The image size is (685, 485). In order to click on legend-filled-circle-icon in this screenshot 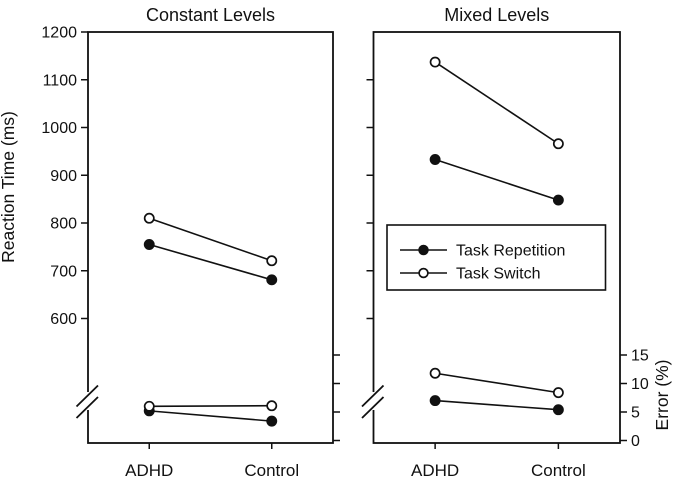, I will do `click(423, 250)`.